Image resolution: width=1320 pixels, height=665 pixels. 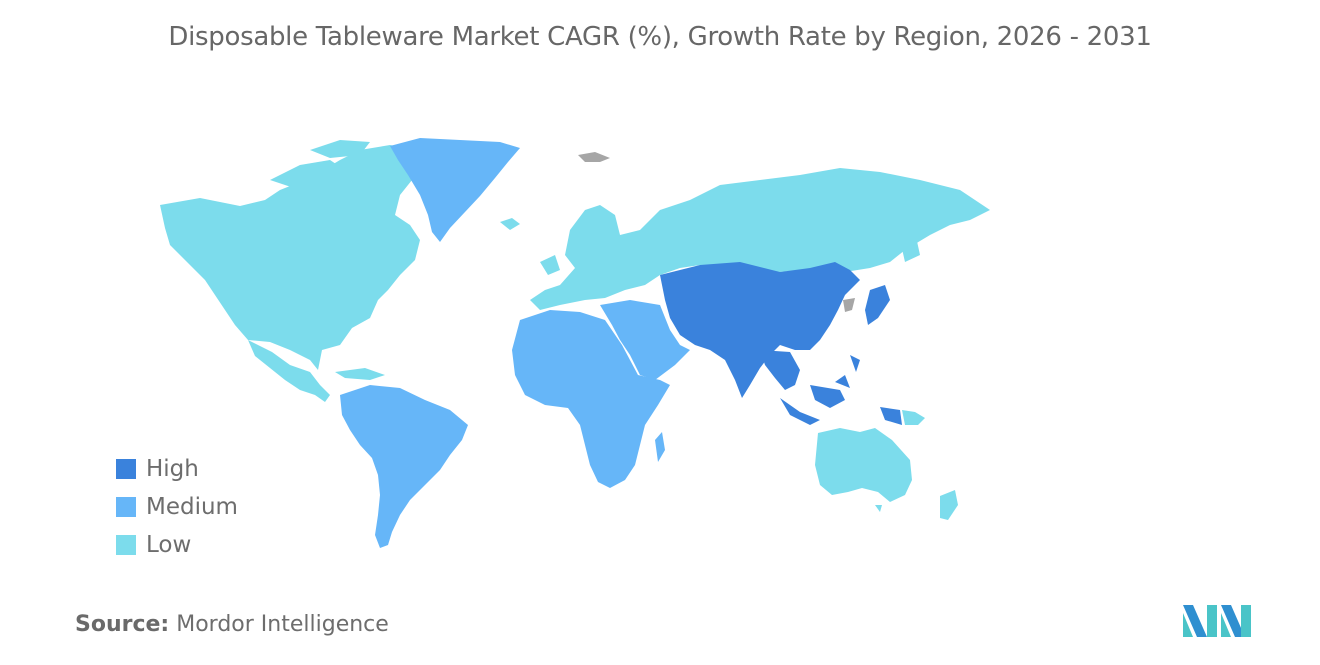 I want to click on source-value: Mordor Intelligence, so click(x=282, y=624).